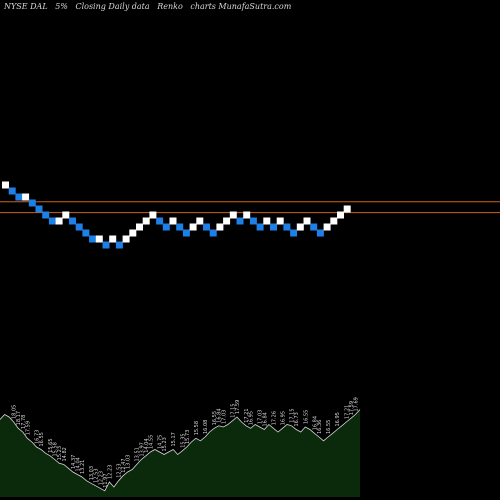  Describe the element at coordinates (97, 475) in the screenshot. I see `volume-label-15: 12.53` at that location.